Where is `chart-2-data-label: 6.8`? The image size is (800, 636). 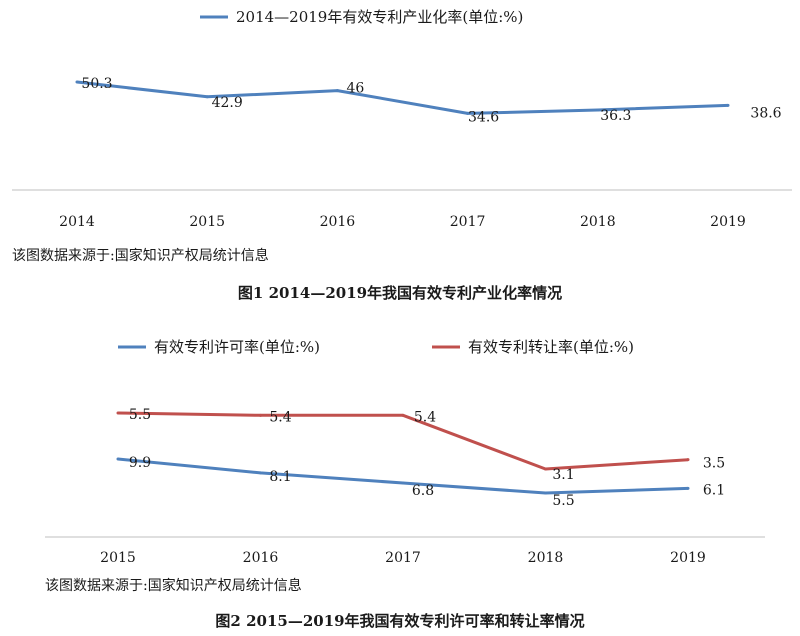 chart-2-data-label: 6.8 is located at coordinates (423, 491).